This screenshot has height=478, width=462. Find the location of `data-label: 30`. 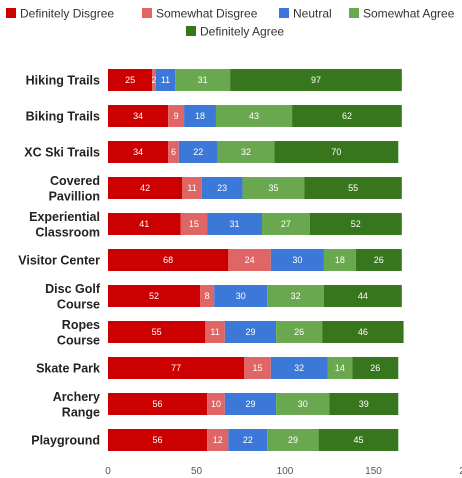

data-label: 30 is located at coordinates (297, 260).